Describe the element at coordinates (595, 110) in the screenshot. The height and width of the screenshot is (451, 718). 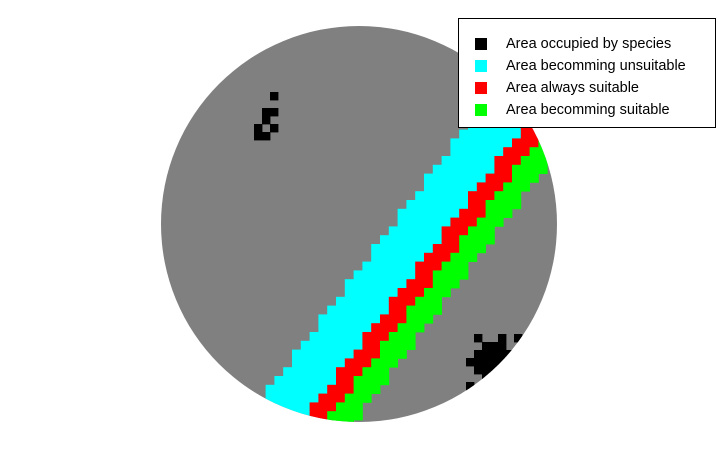
I see `legend-item-becoming-suitable: Area becomming suitable` at that location.